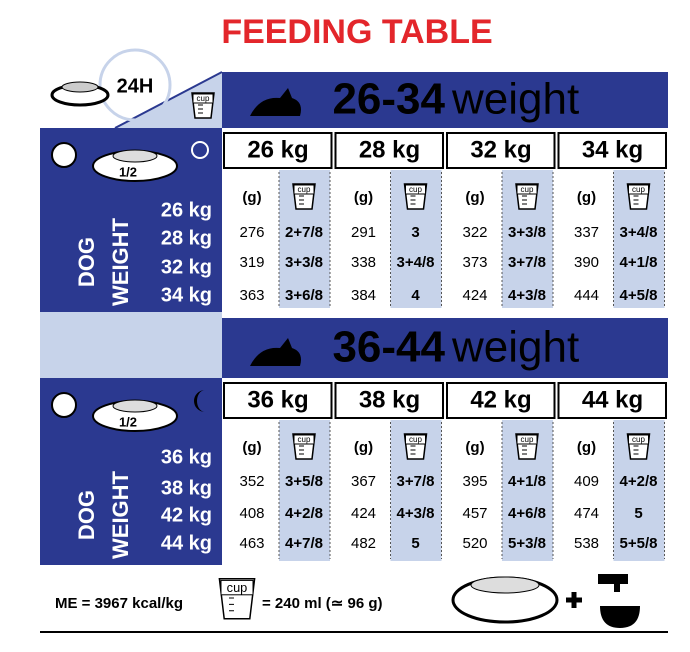  What do you see at coordinates (119, 603) in the screenshot?
I see `energy: ME = 3967 kcal/kg` at bounding box center [119, 603].